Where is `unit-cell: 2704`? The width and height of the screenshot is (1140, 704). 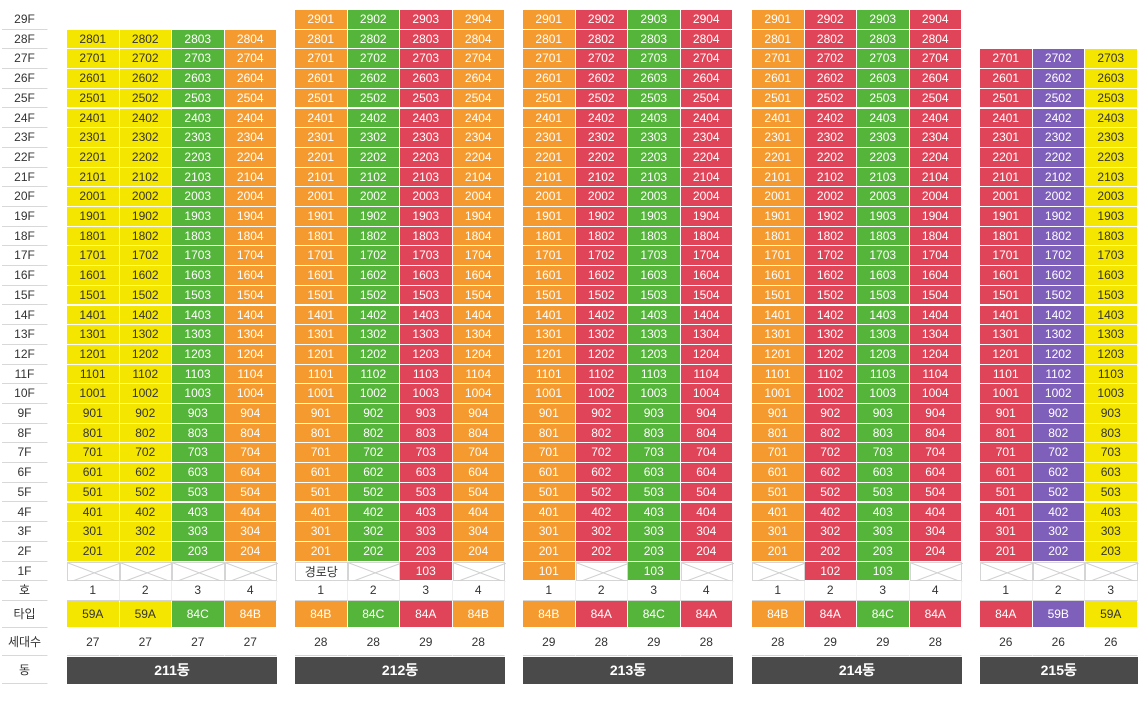 unit-cell: 2704 is located at coordinates (935, 59).